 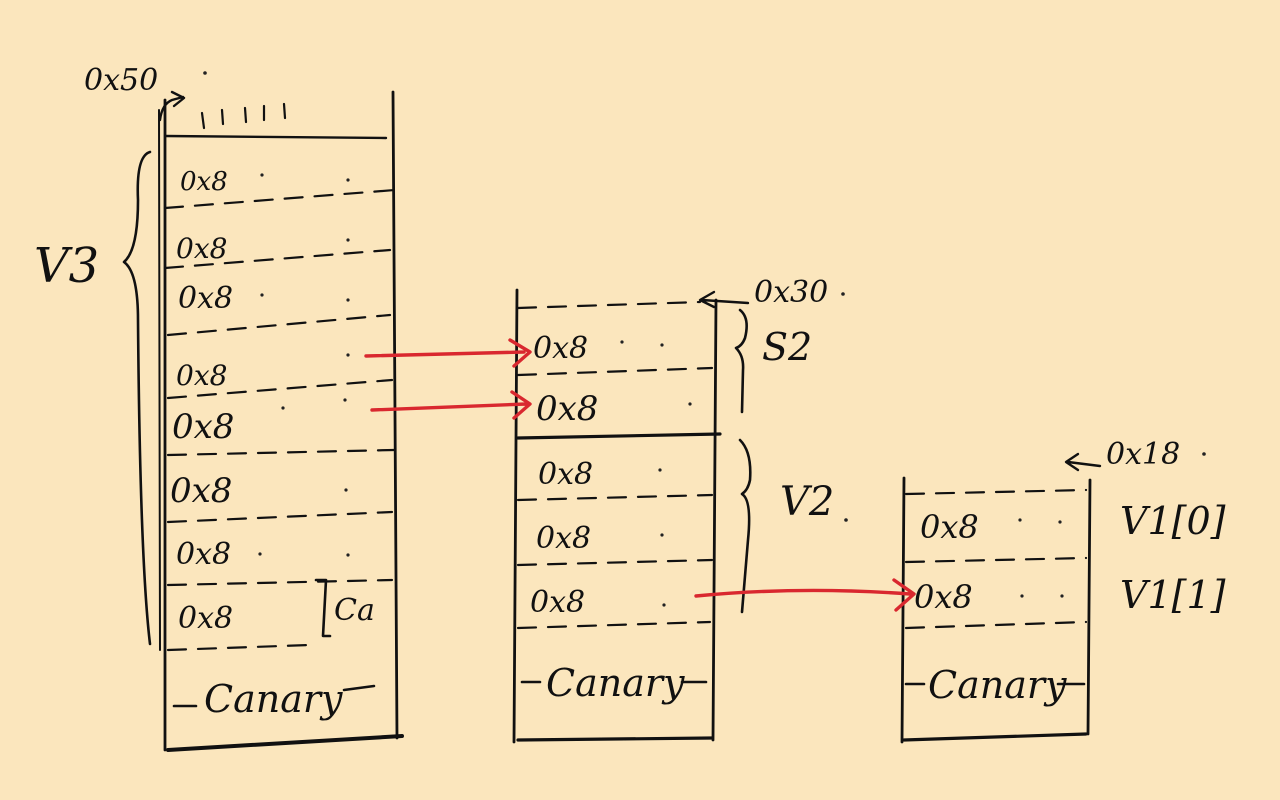 What do you see at coordinates (560, 348) in the screenshot?
I see `s2-cell-1: 0x8` at bounding box center [560, 348].